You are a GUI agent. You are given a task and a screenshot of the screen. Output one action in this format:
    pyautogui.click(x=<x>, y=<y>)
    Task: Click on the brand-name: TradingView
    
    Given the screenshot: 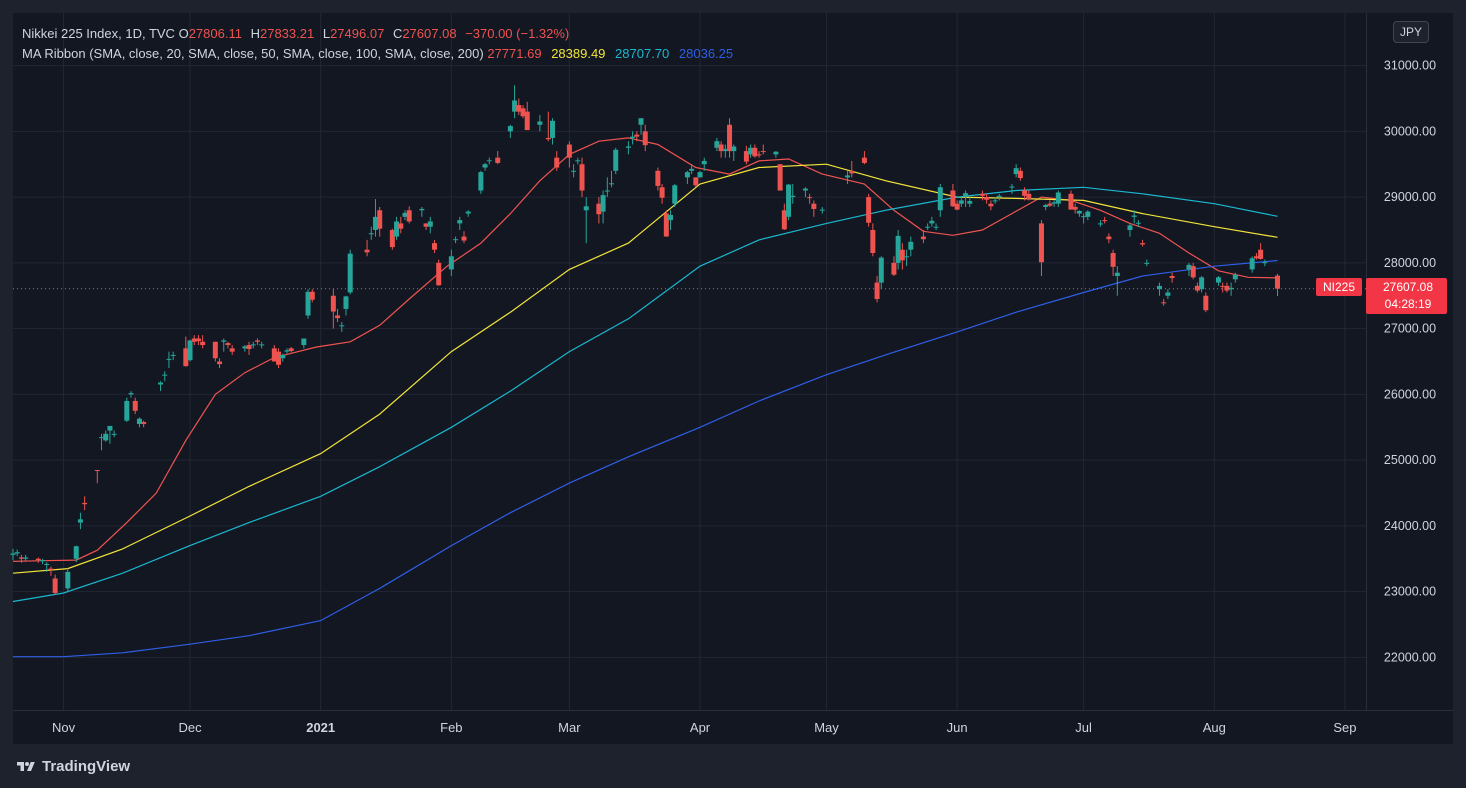 What is the action you would take?
    pyautogui.click(x=86, y=766)
    